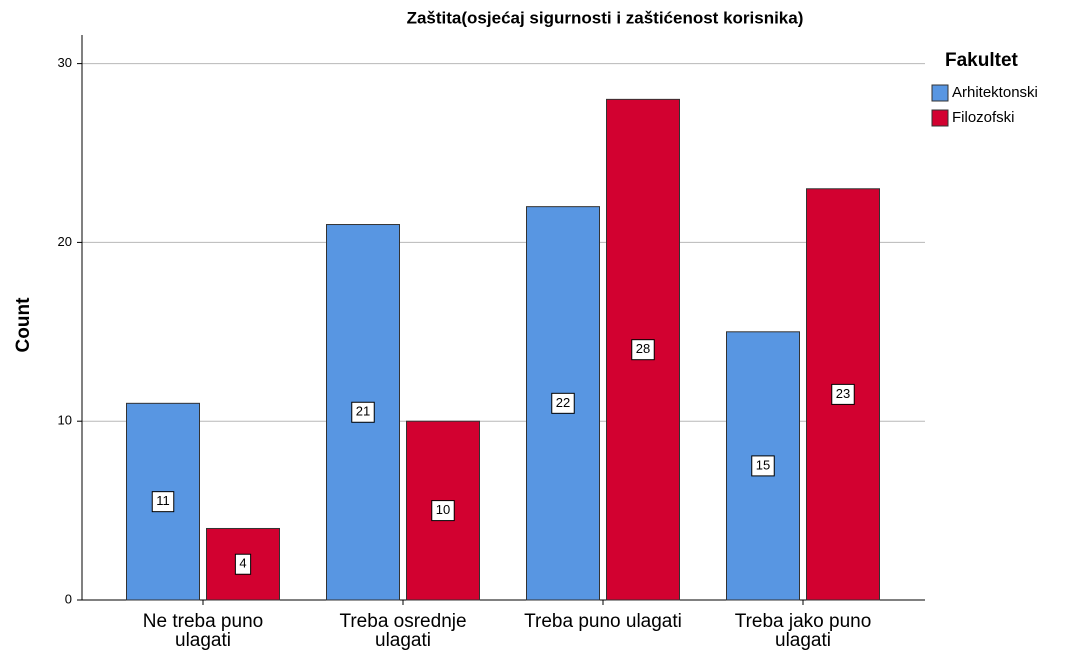 Image resolution: width=1066 pixels, height=662 pixels. I want to click on data-label: 15, so click(763, 464).